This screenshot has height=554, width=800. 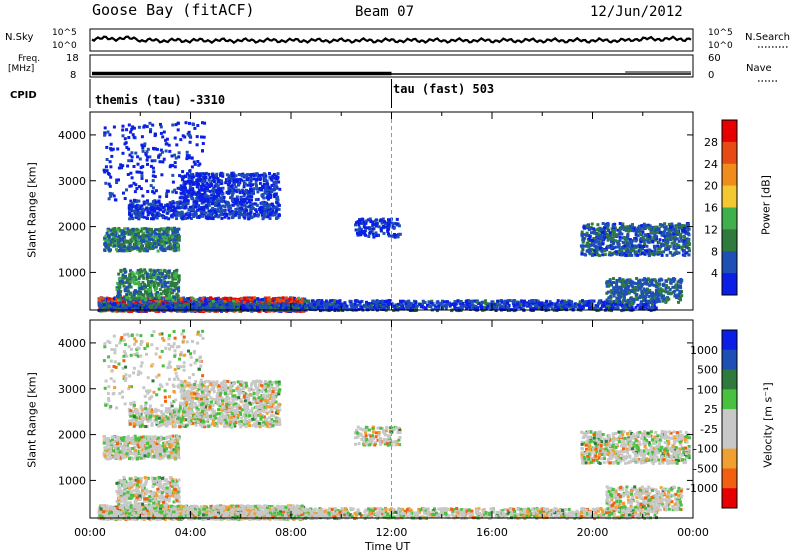 I want to click on station-title: Goose Bay (fitACF), so click(x=173, y=10).